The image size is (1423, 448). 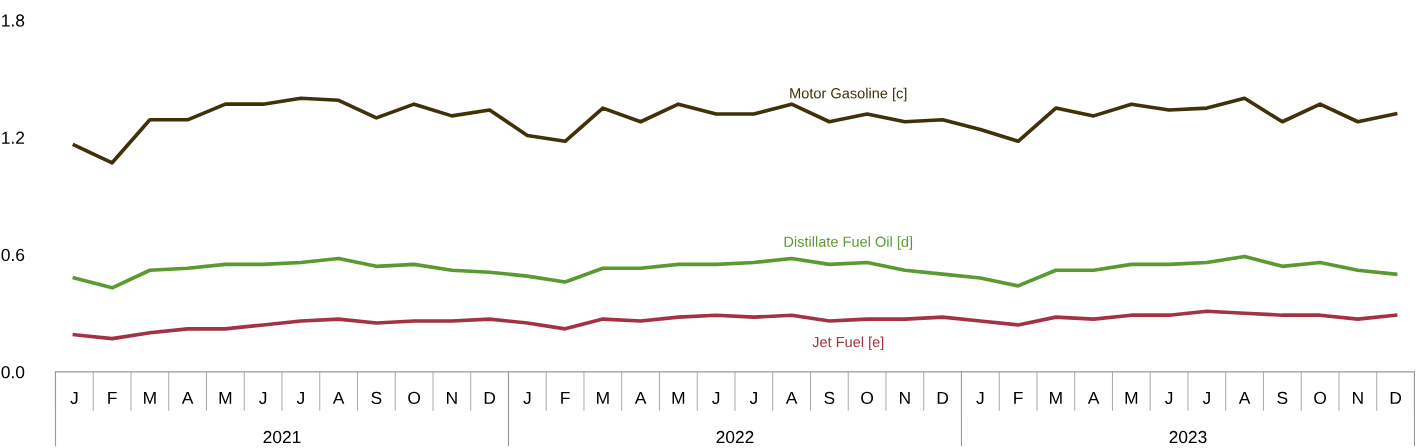 What do you see at coordinates (848, 243) in the screenshot?
I see `series-label: Distillate Fuel Oil [d]` at bounding box center [848, 243].